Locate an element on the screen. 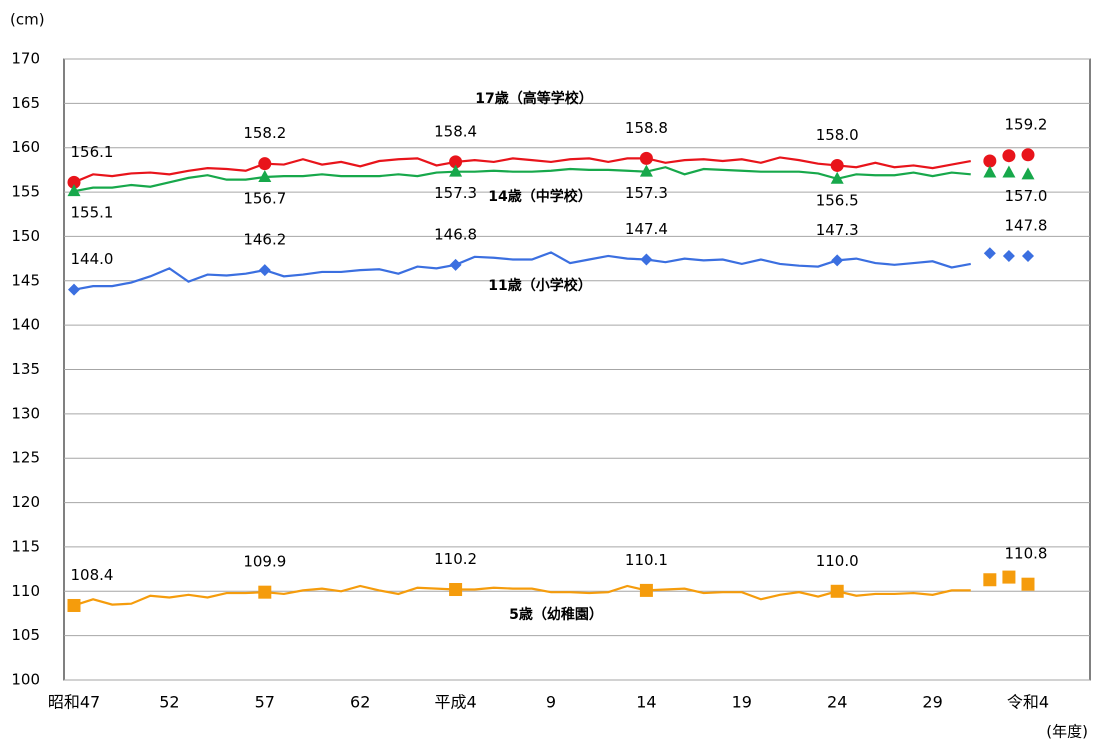 The image size is (1098, 744). y-tick-label: 110 is located at coordinates (25, 591).